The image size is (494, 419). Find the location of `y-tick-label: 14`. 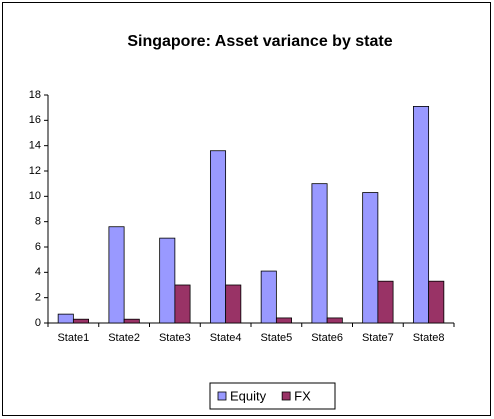

y-tick-label: 14 is located at coordinates (35, 146).